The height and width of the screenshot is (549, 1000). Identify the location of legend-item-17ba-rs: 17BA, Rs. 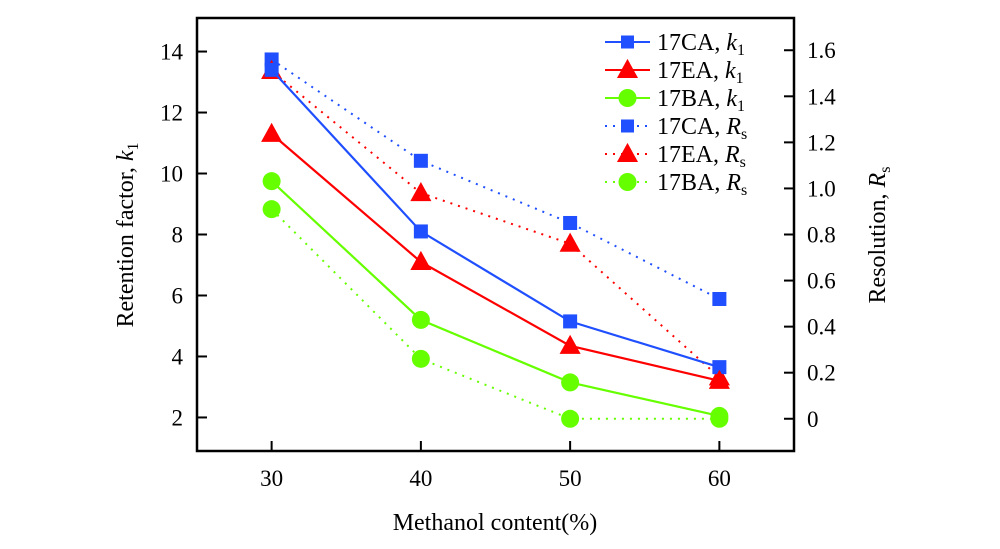
(676, 184).